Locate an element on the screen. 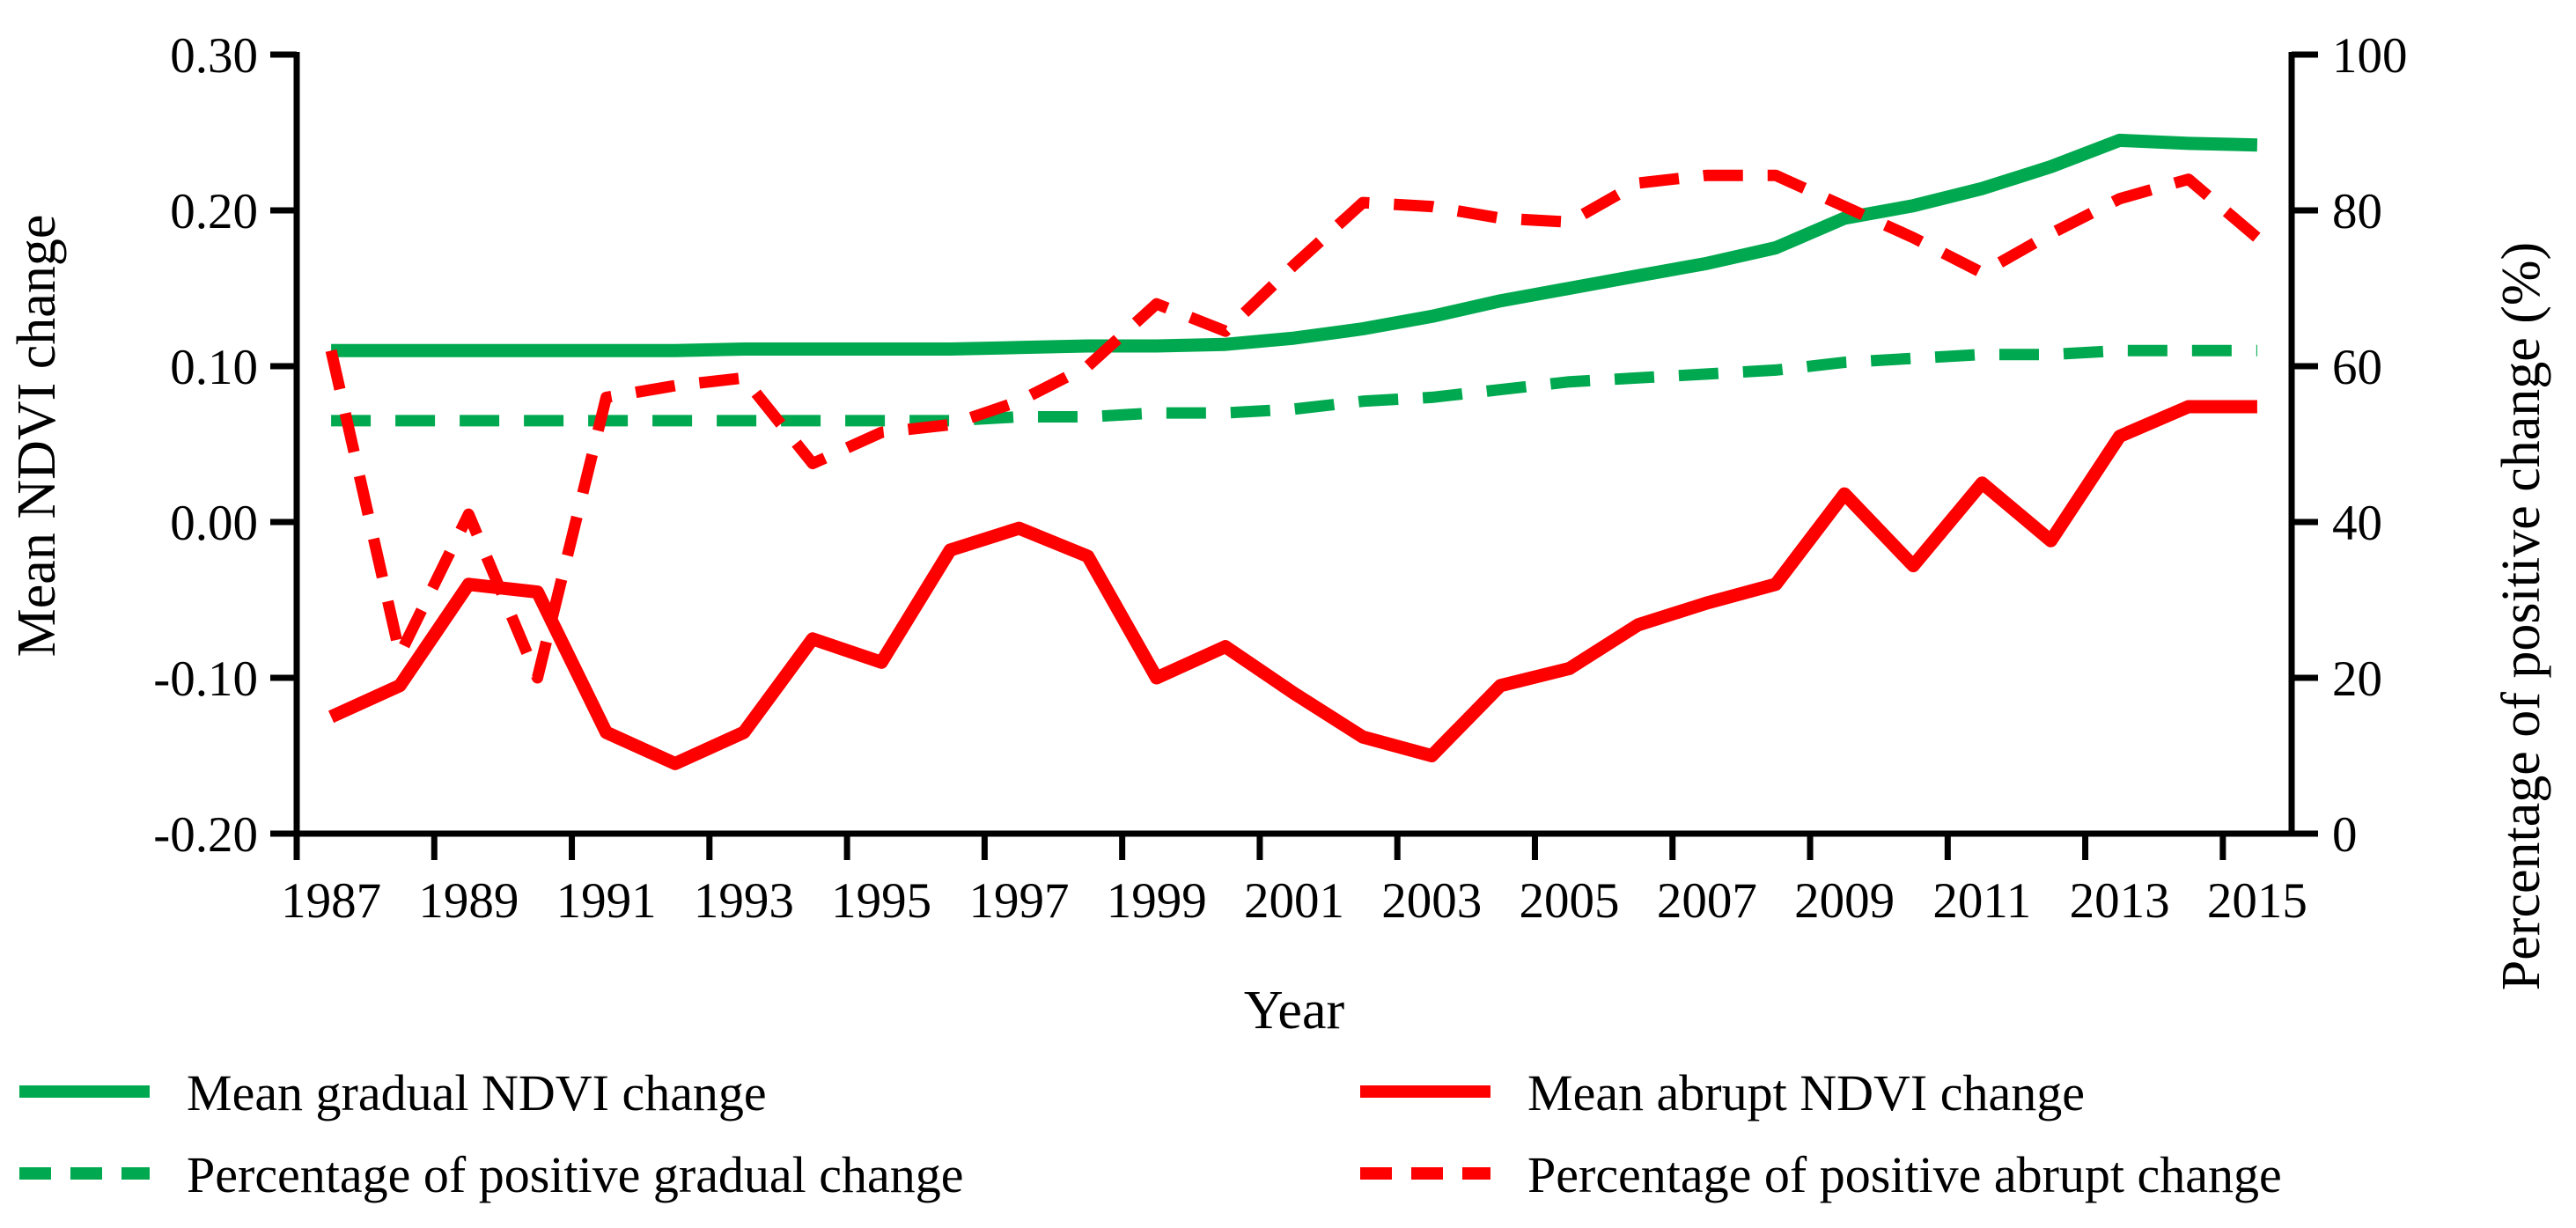 The height and width of the screenshot is (1228, 2576). y-axis-right-tick-label: 0 is located at coordinates (2345, 835).